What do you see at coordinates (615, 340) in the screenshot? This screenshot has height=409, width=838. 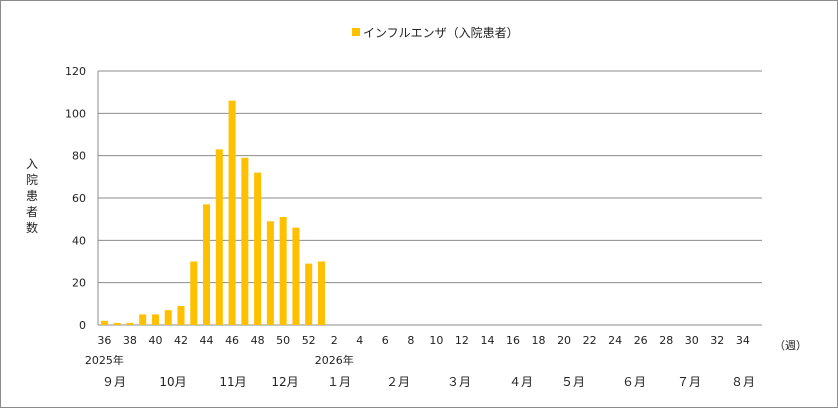 I see `x-tick-label: 24` at bounding box center [615, 340].